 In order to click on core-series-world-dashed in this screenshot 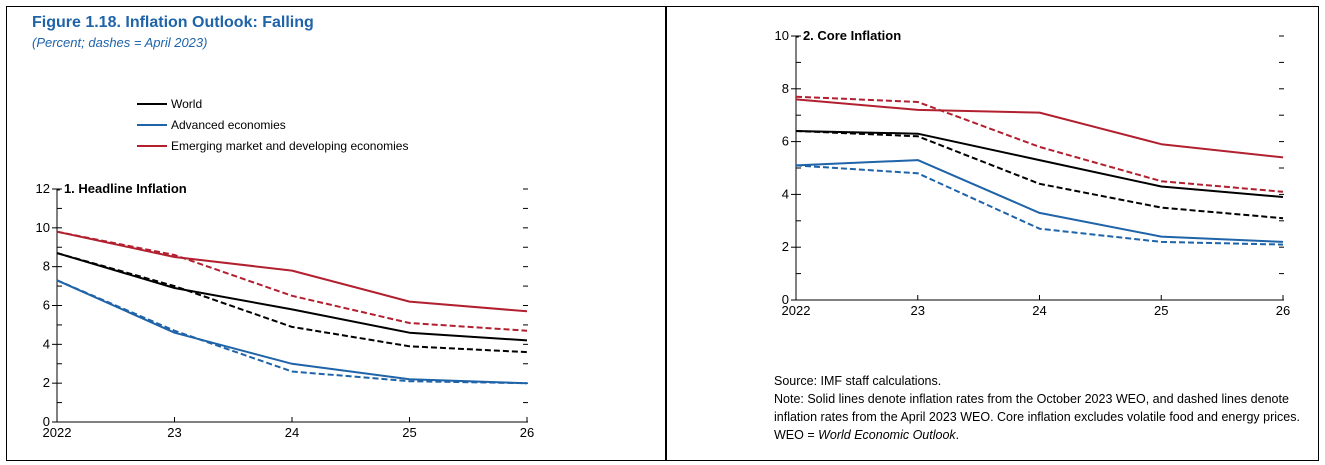, I will do `click(1039, 175)`.